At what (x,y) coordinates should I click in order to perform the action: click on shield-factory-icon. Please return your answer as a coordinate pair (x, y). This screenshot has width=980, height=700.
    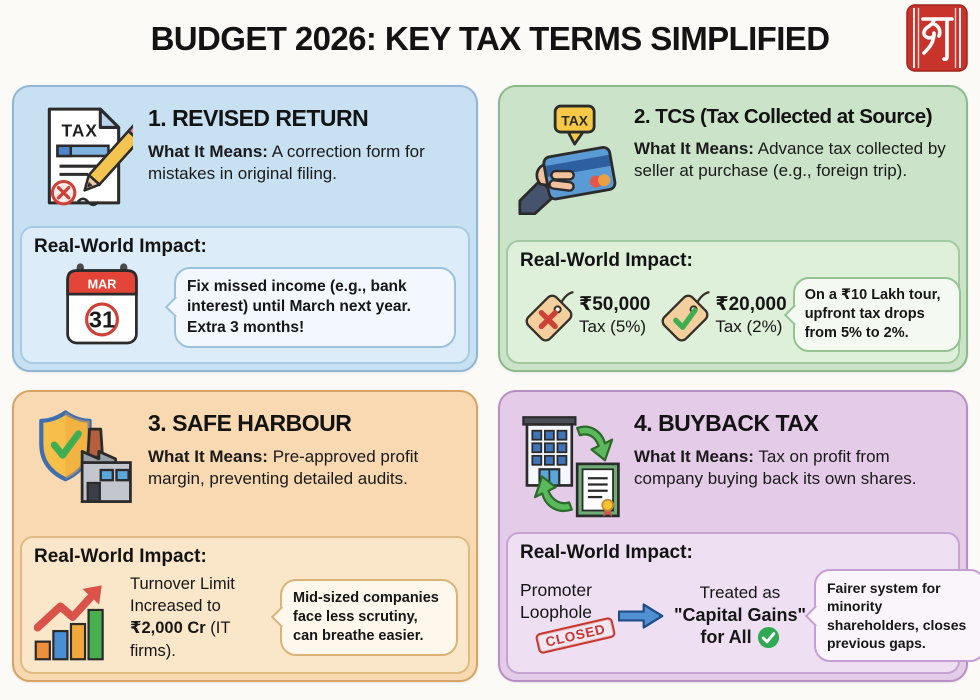
    Looking at the image, I should click on (84, 456).